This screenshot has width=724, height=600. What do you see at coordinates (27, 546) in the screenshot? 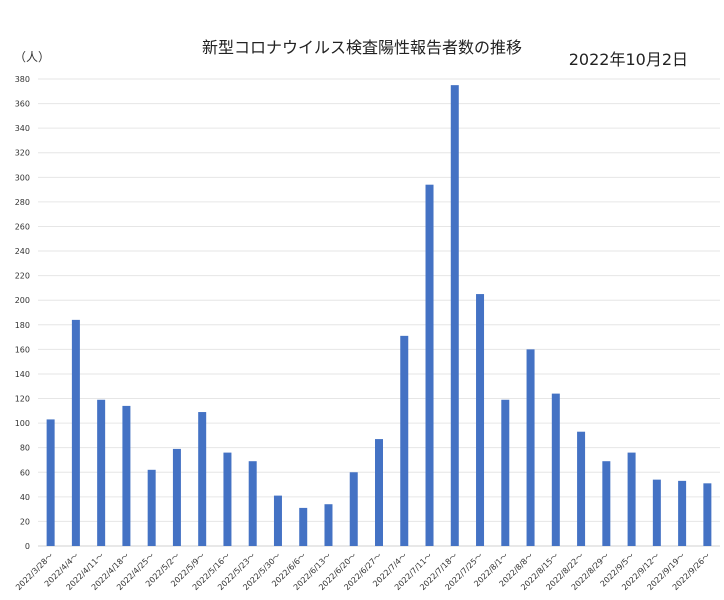
I see `y-tick-label: 0` at bounding box center [27, 546].